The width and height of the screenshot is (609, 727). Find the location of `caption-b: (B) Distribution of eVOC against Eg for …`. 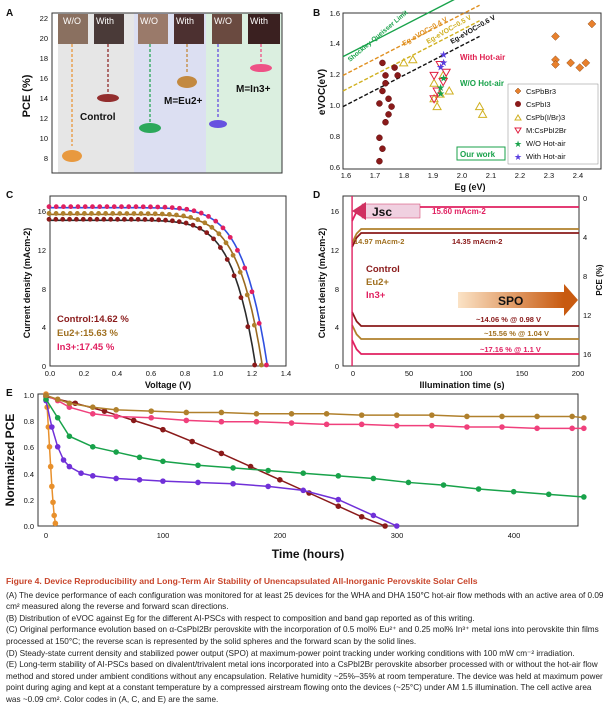

caption-b: (B) Distribution of eVOC against Eg for … is located at coordinates (240, 618).